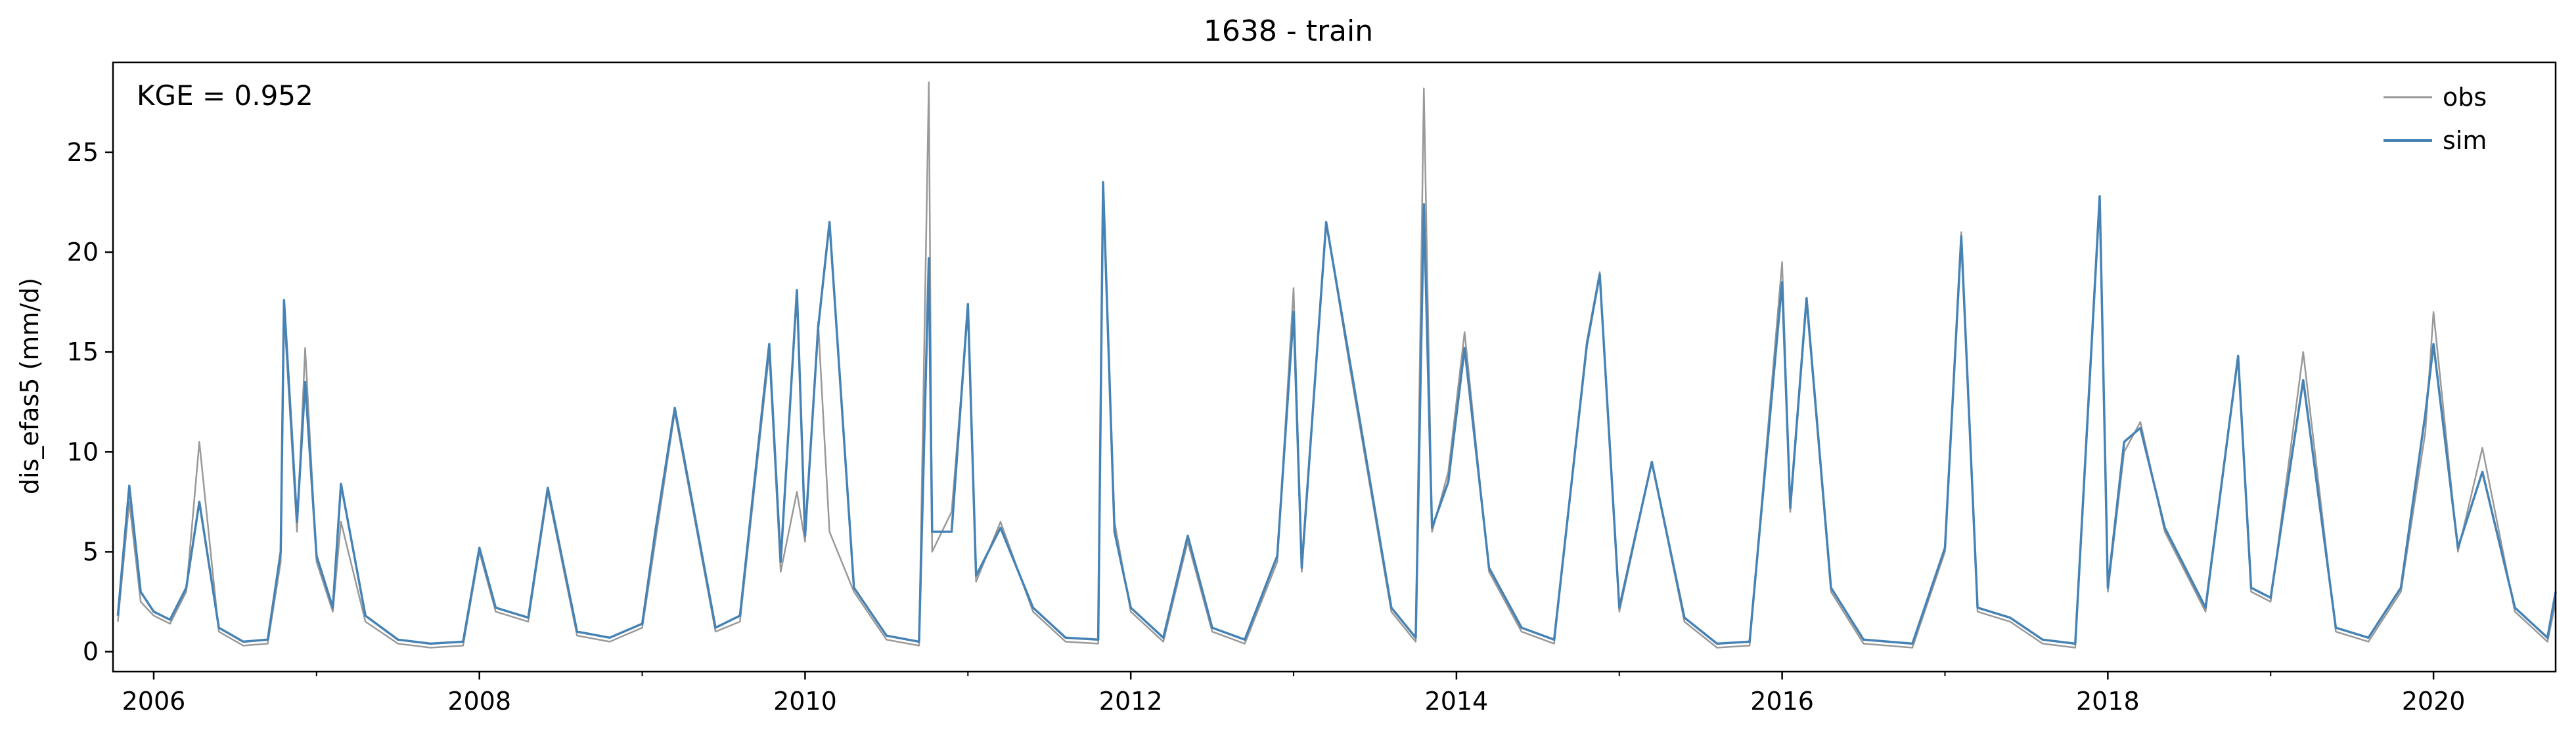  What do you see at coordinates (2108, 701) in the screenshot?
I see `x-tick-label: 2018` at bounding box center [2108, 701].